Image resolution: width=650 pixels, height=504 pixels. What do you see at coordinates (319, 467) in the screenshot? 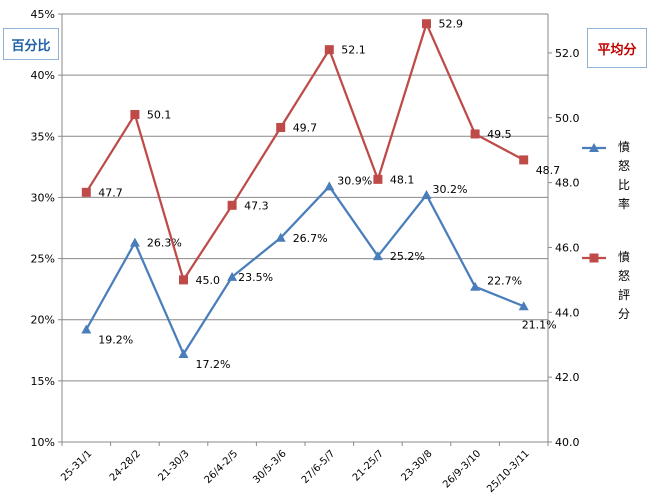
I see `x-tick-label: 27/6-5/7` at bounding box center [319, 467].